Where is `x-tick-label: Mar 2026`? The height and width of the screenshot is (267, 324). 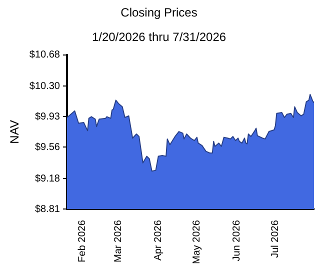 x-tick-label: Mar 2026 is located at coordinates (118, 241).